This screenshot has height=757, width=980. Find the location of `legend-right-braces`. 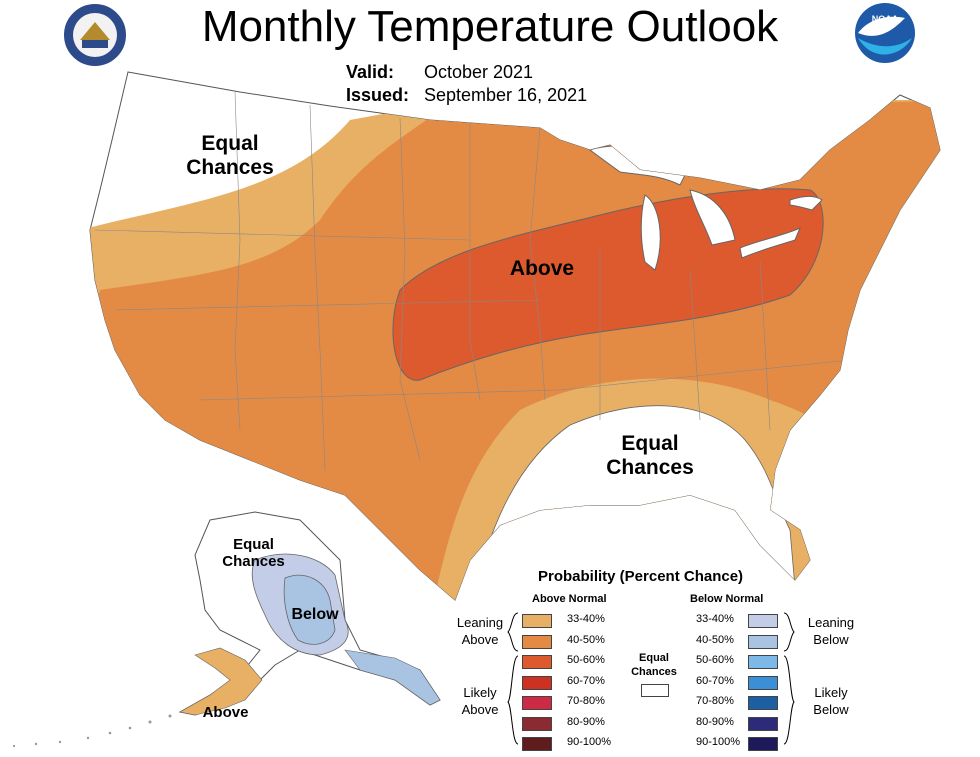

legend-right-braces is located at coordinates (789, 678).